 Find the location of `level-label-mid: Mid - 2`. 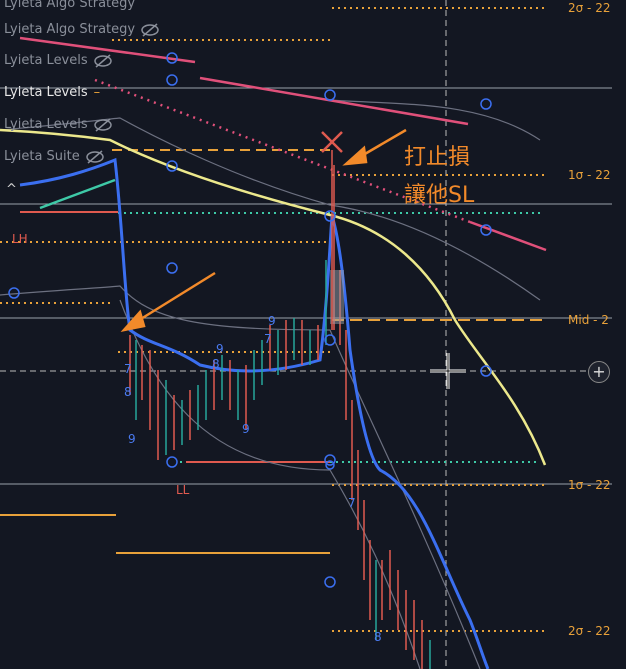

level-label-mid: Mid - 2 is located at coordinates (588, 320).